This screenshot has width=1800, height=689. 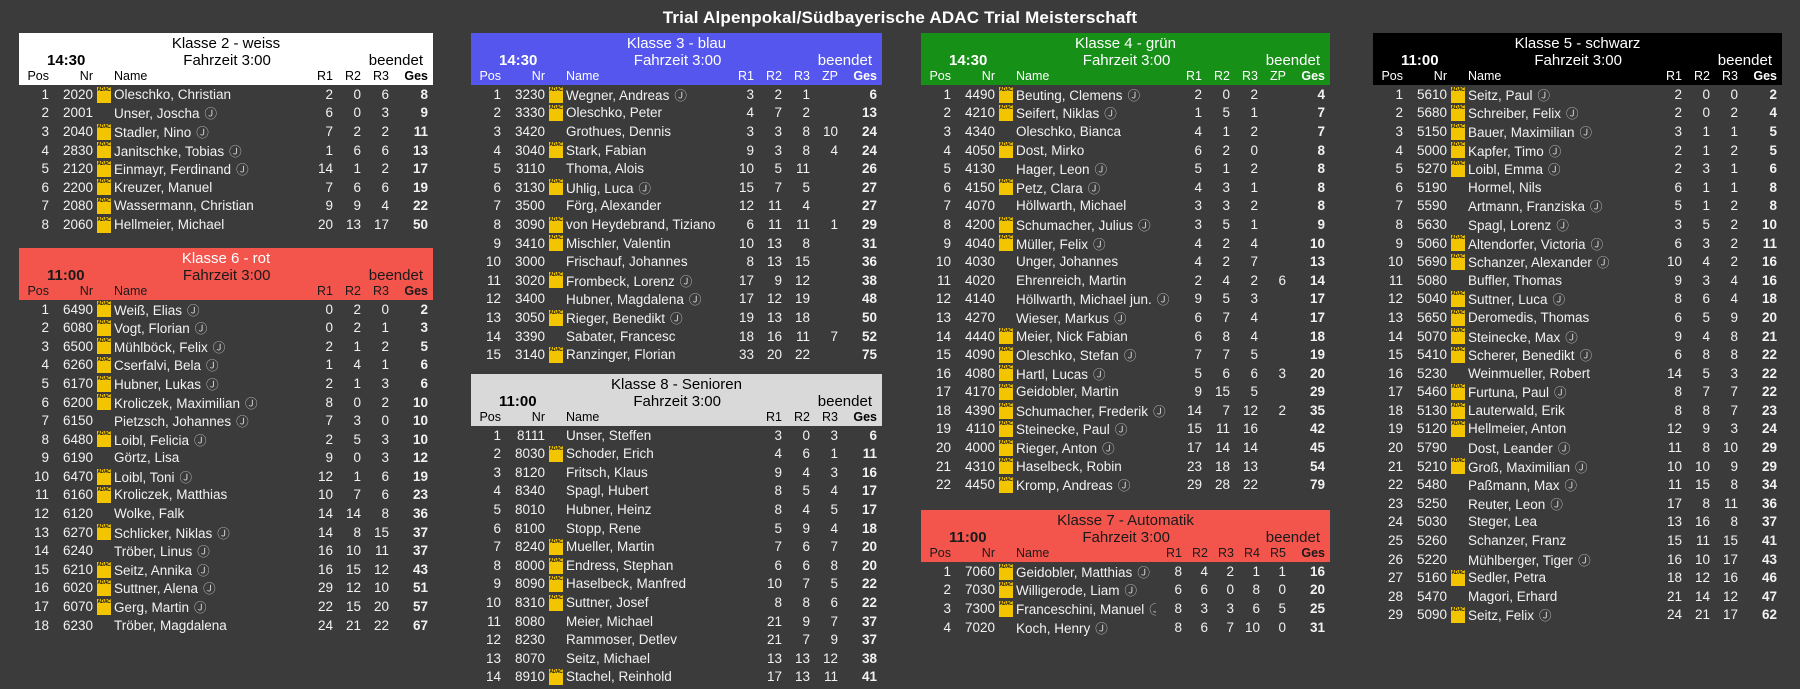 What do you see at coordinates (806, 621) in the screenshot?
I see `round-score-cell: 9` at bounding box center [806, 621].